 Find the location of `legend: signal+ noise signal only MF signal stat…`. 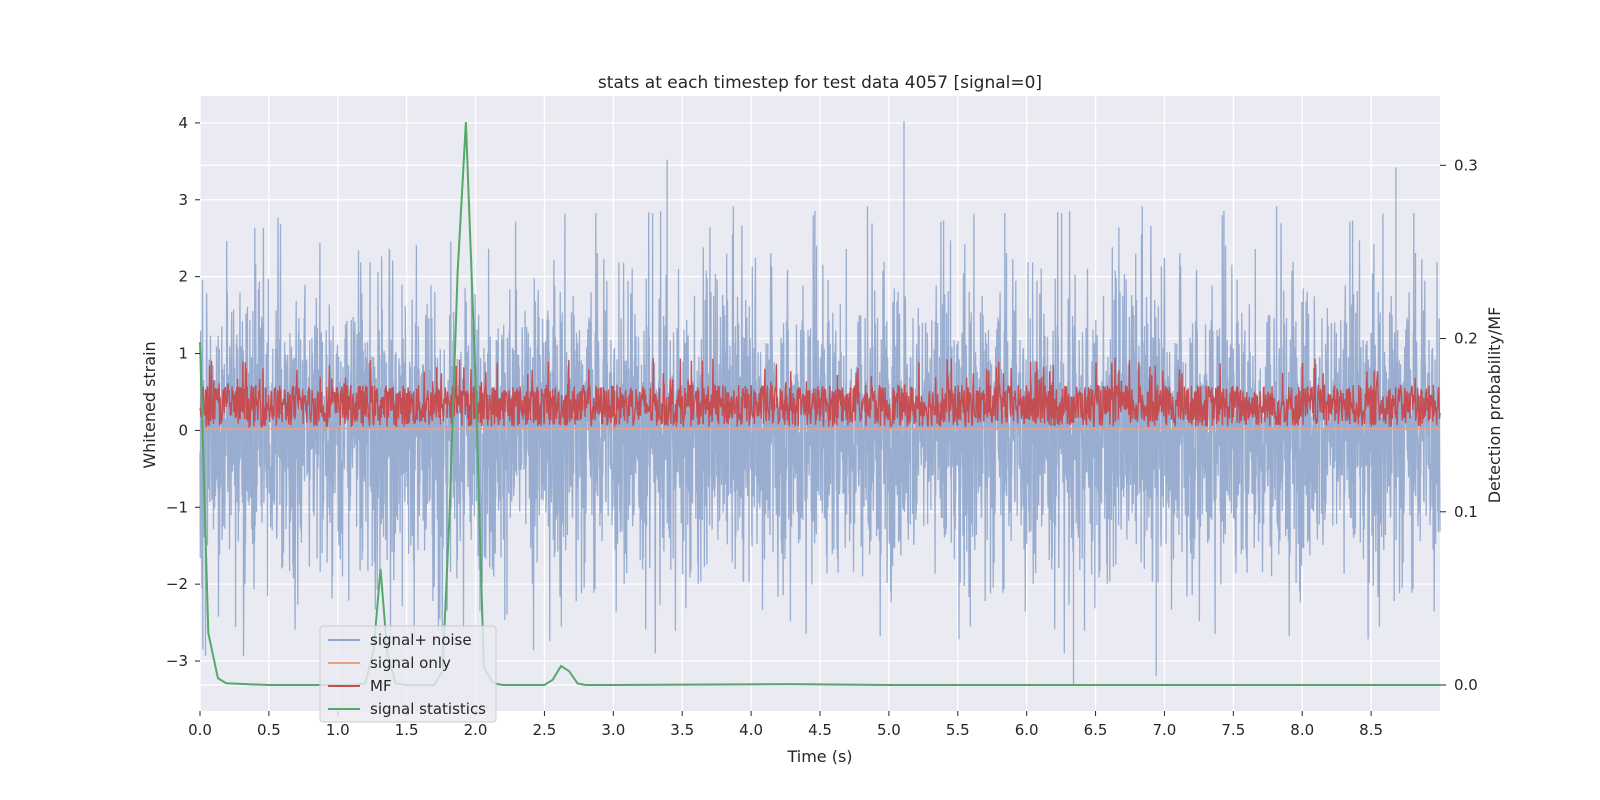

legend: signal+ noise signal only MF signal stat… is located at coordinates (408, 674).